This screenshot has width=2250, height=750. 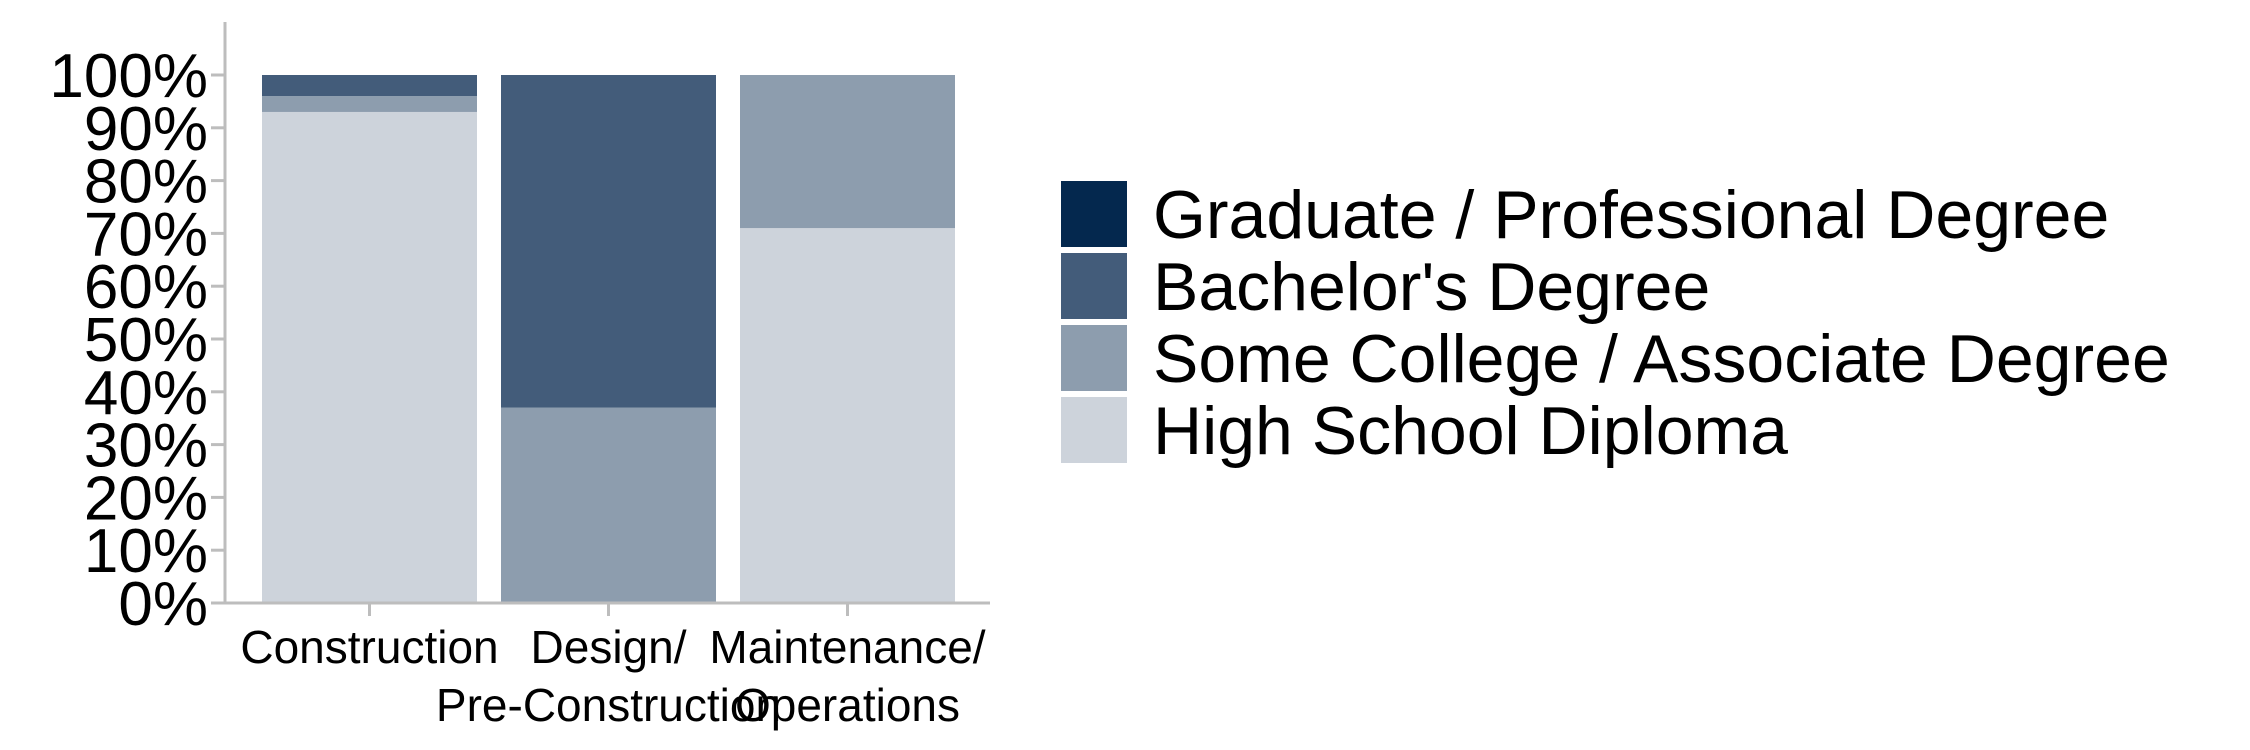 What do you see at coordinates (146, 393) in the screenshot?
I see `y-tick-label: 40%` at bounding box center [146, 393].